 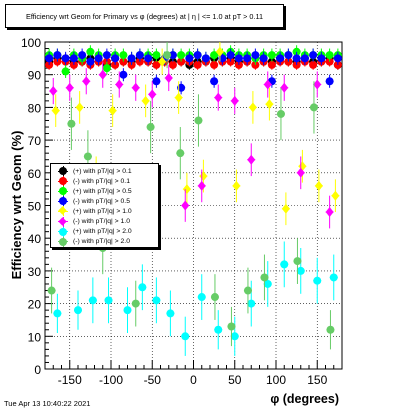 I want to click on legend-entry: (+) with pT/|q| > 2.0, so click(x=105, y=231).